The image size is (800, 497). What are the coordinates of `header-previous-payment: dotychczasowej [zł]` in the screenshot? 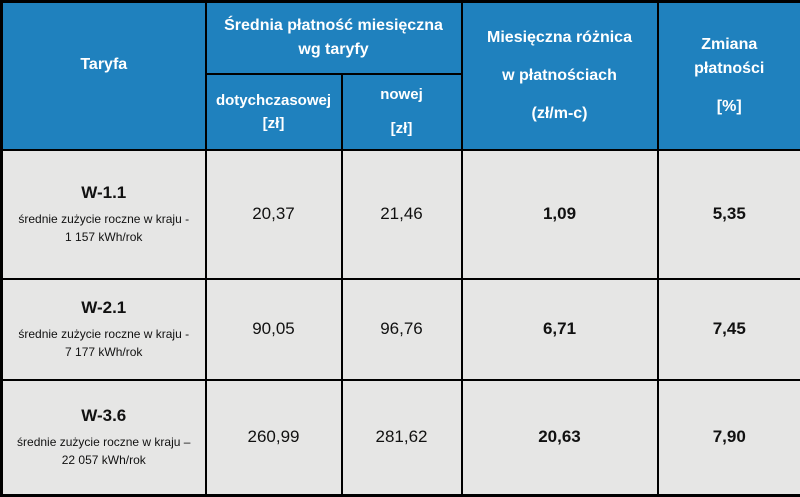 It's located at (274, 112).